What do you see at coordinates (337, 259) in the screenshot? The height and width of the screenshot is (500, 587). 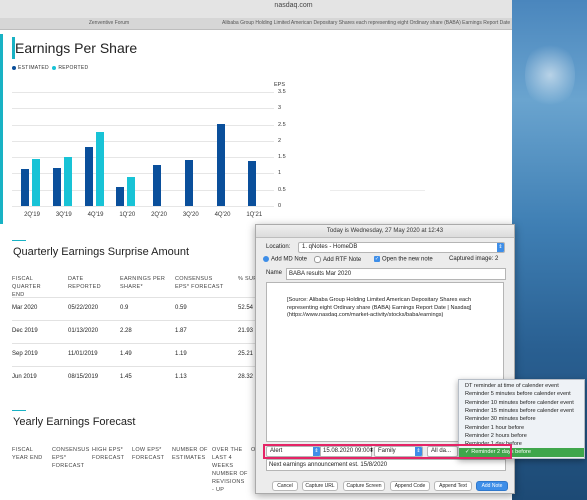 I see `add-rtf-note-radio: Add RTF Note` at bounding box center [337, 259].